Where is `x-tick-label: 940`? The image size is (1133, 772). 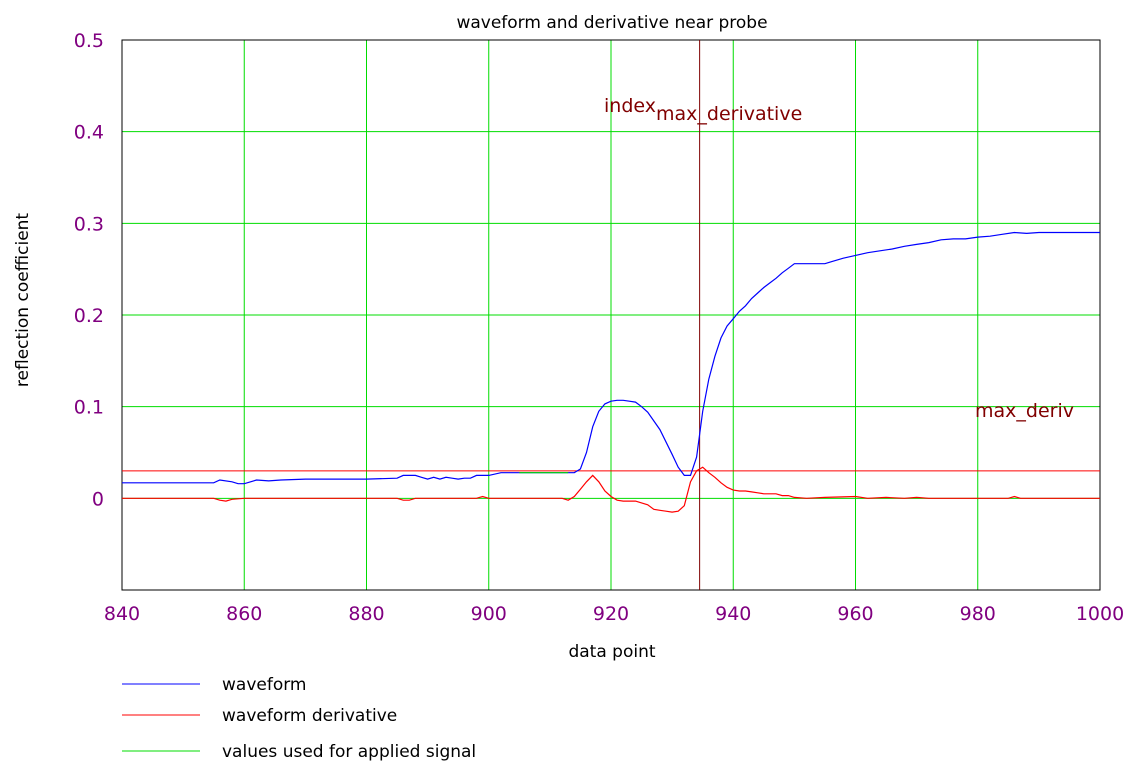 x-tick-label: 940 is located at coordinates (733, 614).